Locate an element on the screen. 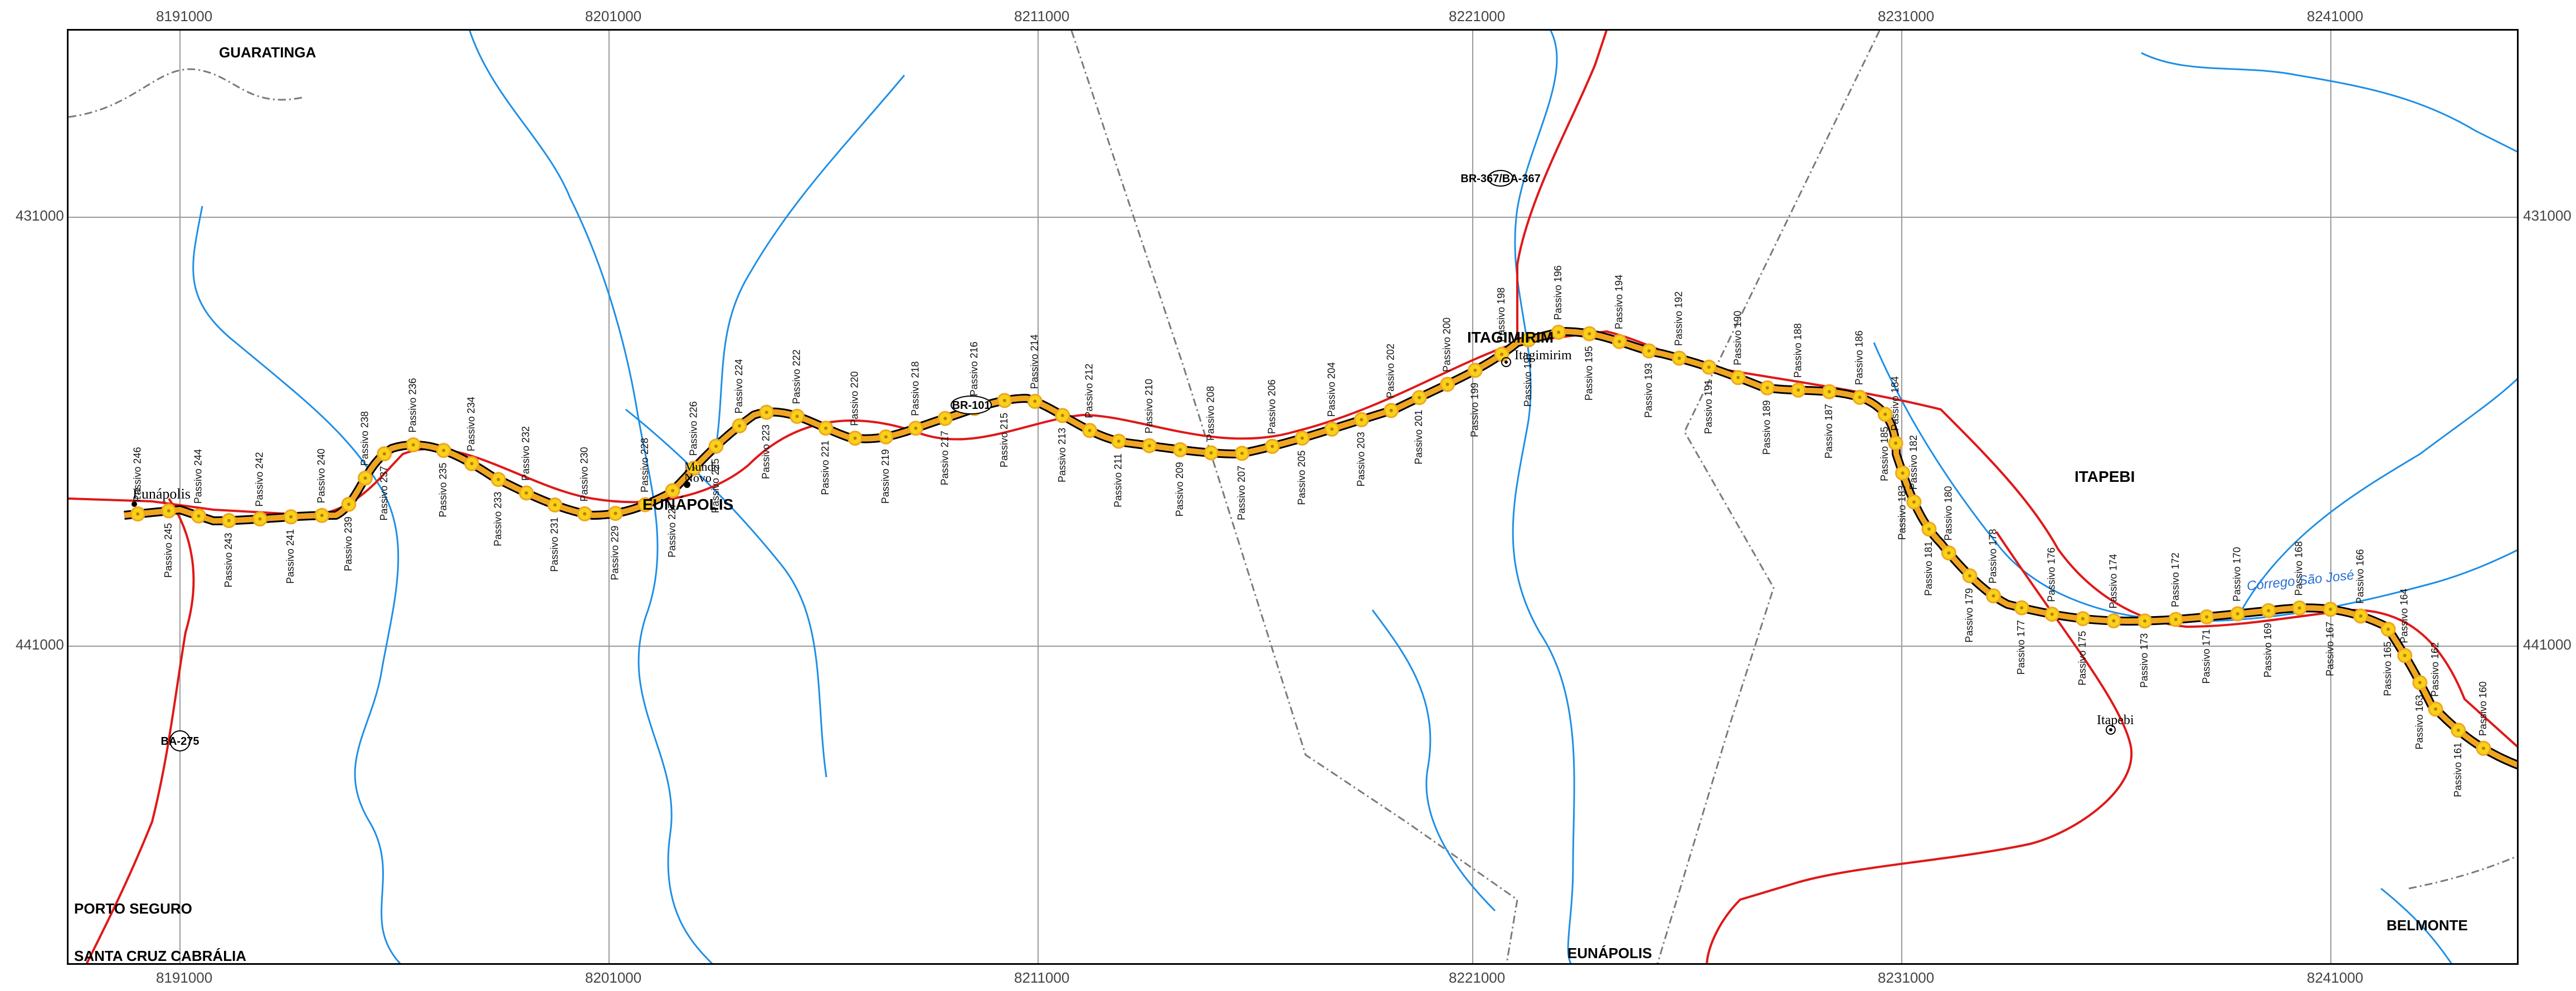  passivo-marker: Passivo 178 is located at coordinates (1993, 566).